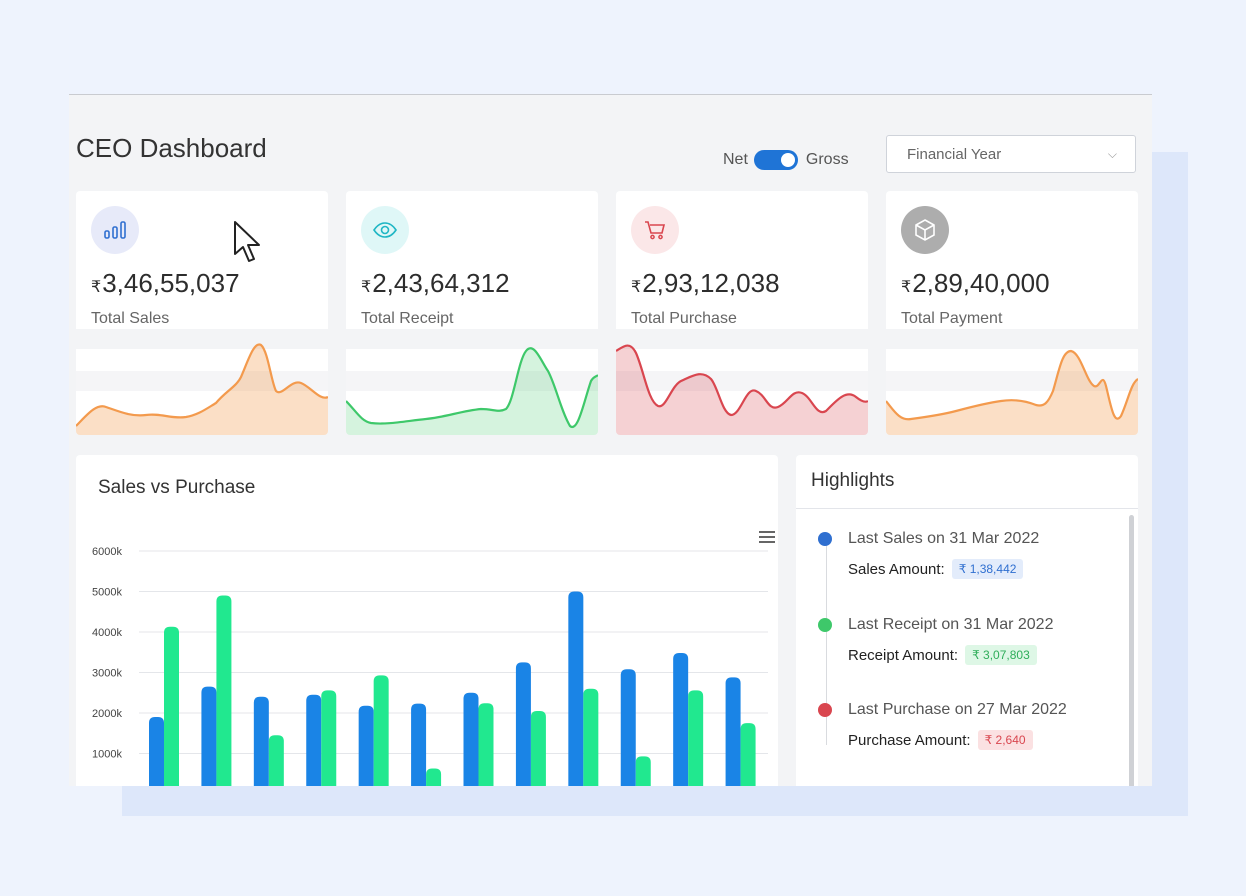 The width and height of the screenshot is (1246, 896). I want to click on financial-year-select-value: Financial Year, so click(954, 154).